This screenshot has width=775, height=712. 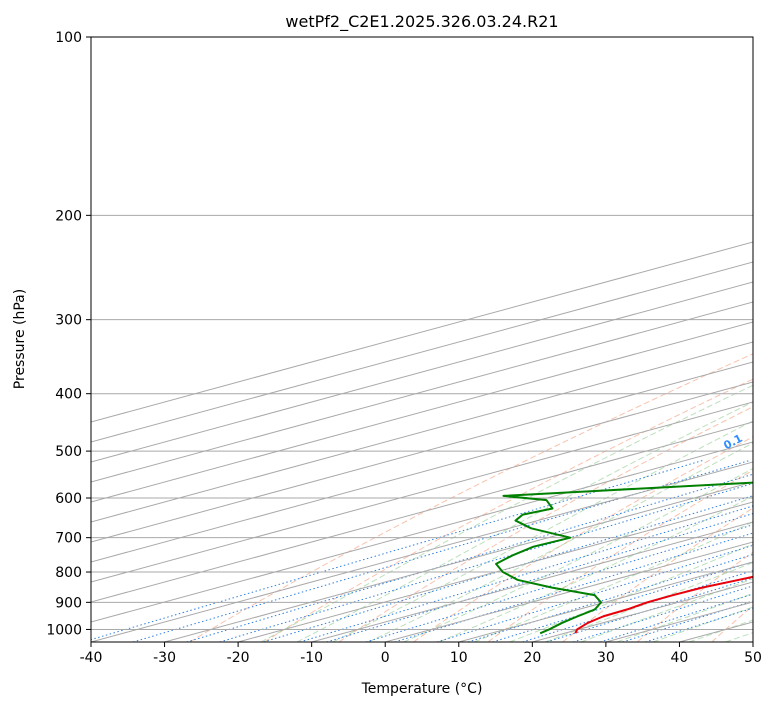 What do you see at coordinates (64, 630) in the screenshot?
I see `y-tick-label: 1000` at bounding box center [64, 630].